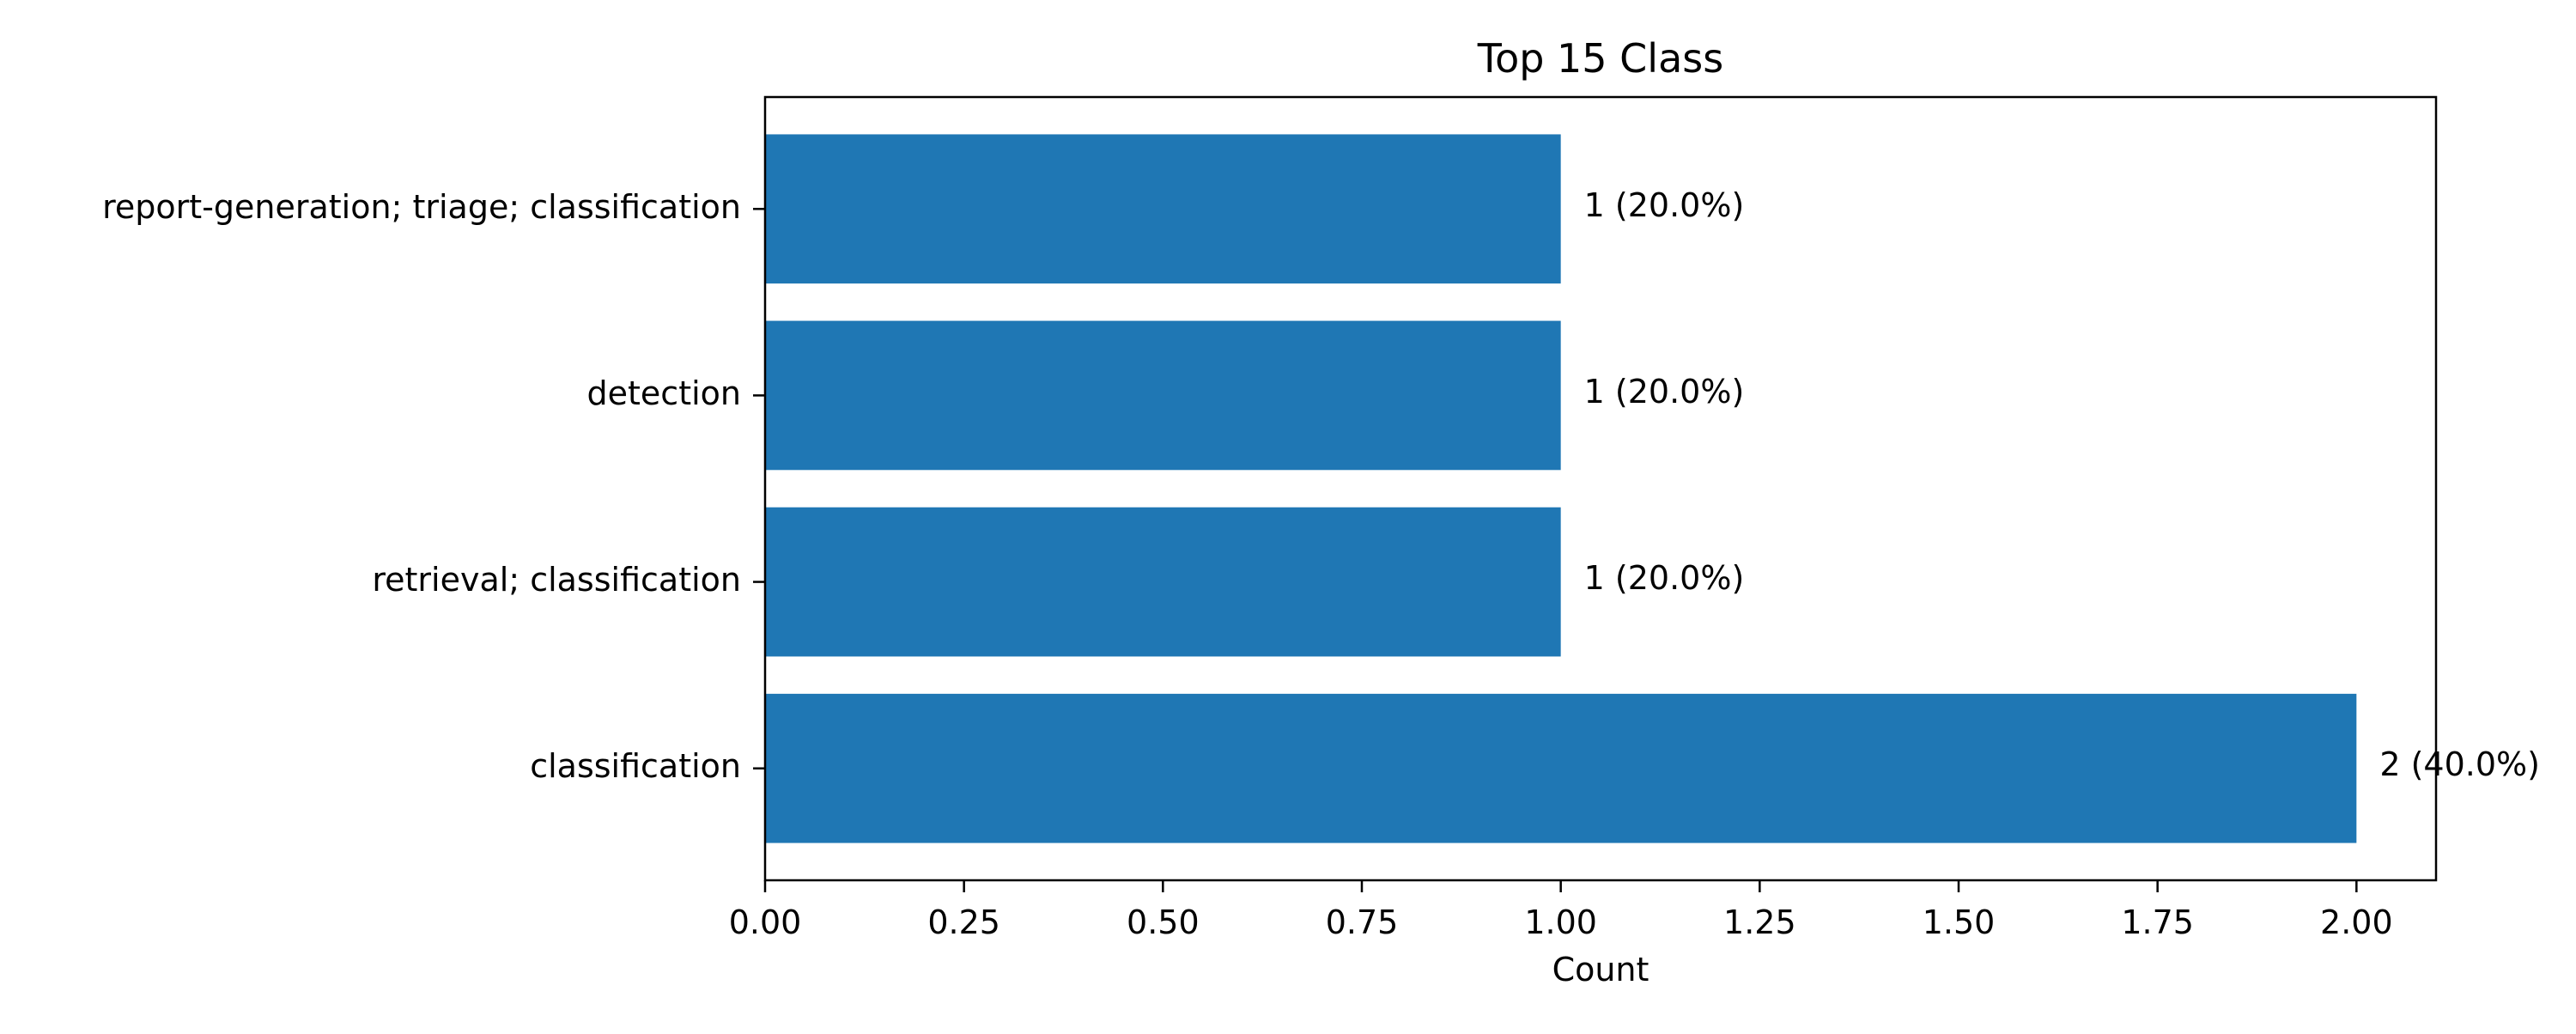 The width and height of the screenshot is (2576, 1034). What do you see at coordinates (1760, 922) in the screenshot?
I see `x-tick-label-5: 1.25` at bounding box center [1760, 922].